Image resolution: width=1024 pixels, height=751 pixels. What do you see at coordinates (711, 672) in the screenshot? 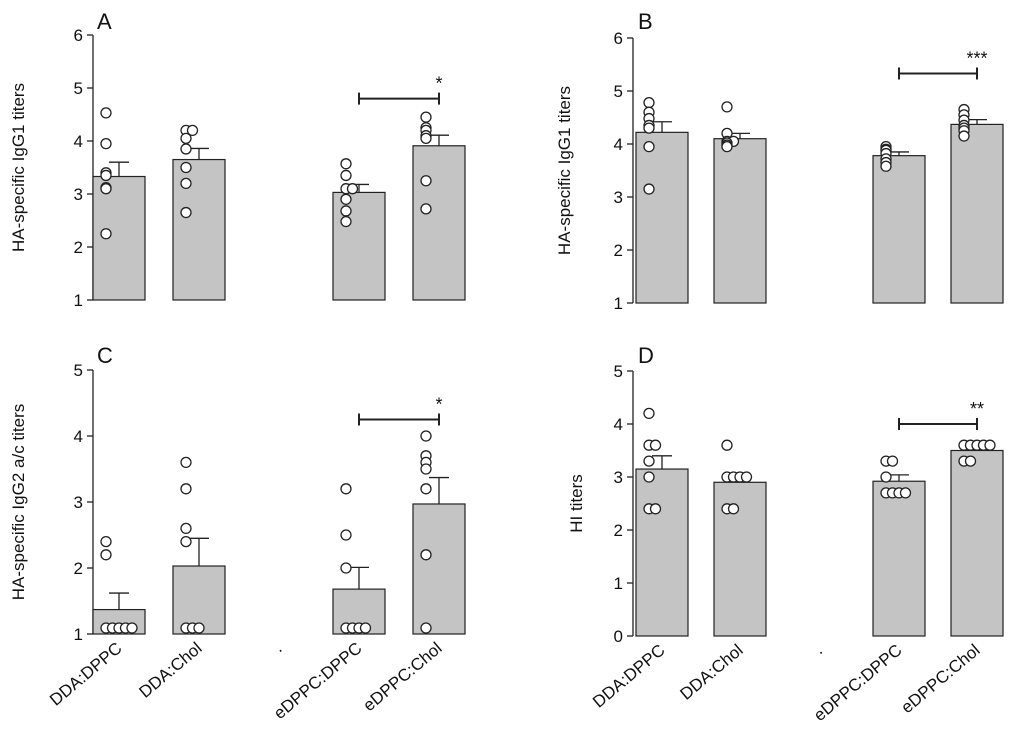
I see `x-tick-label: DDA:Chol` at bounding box center [711, 672].